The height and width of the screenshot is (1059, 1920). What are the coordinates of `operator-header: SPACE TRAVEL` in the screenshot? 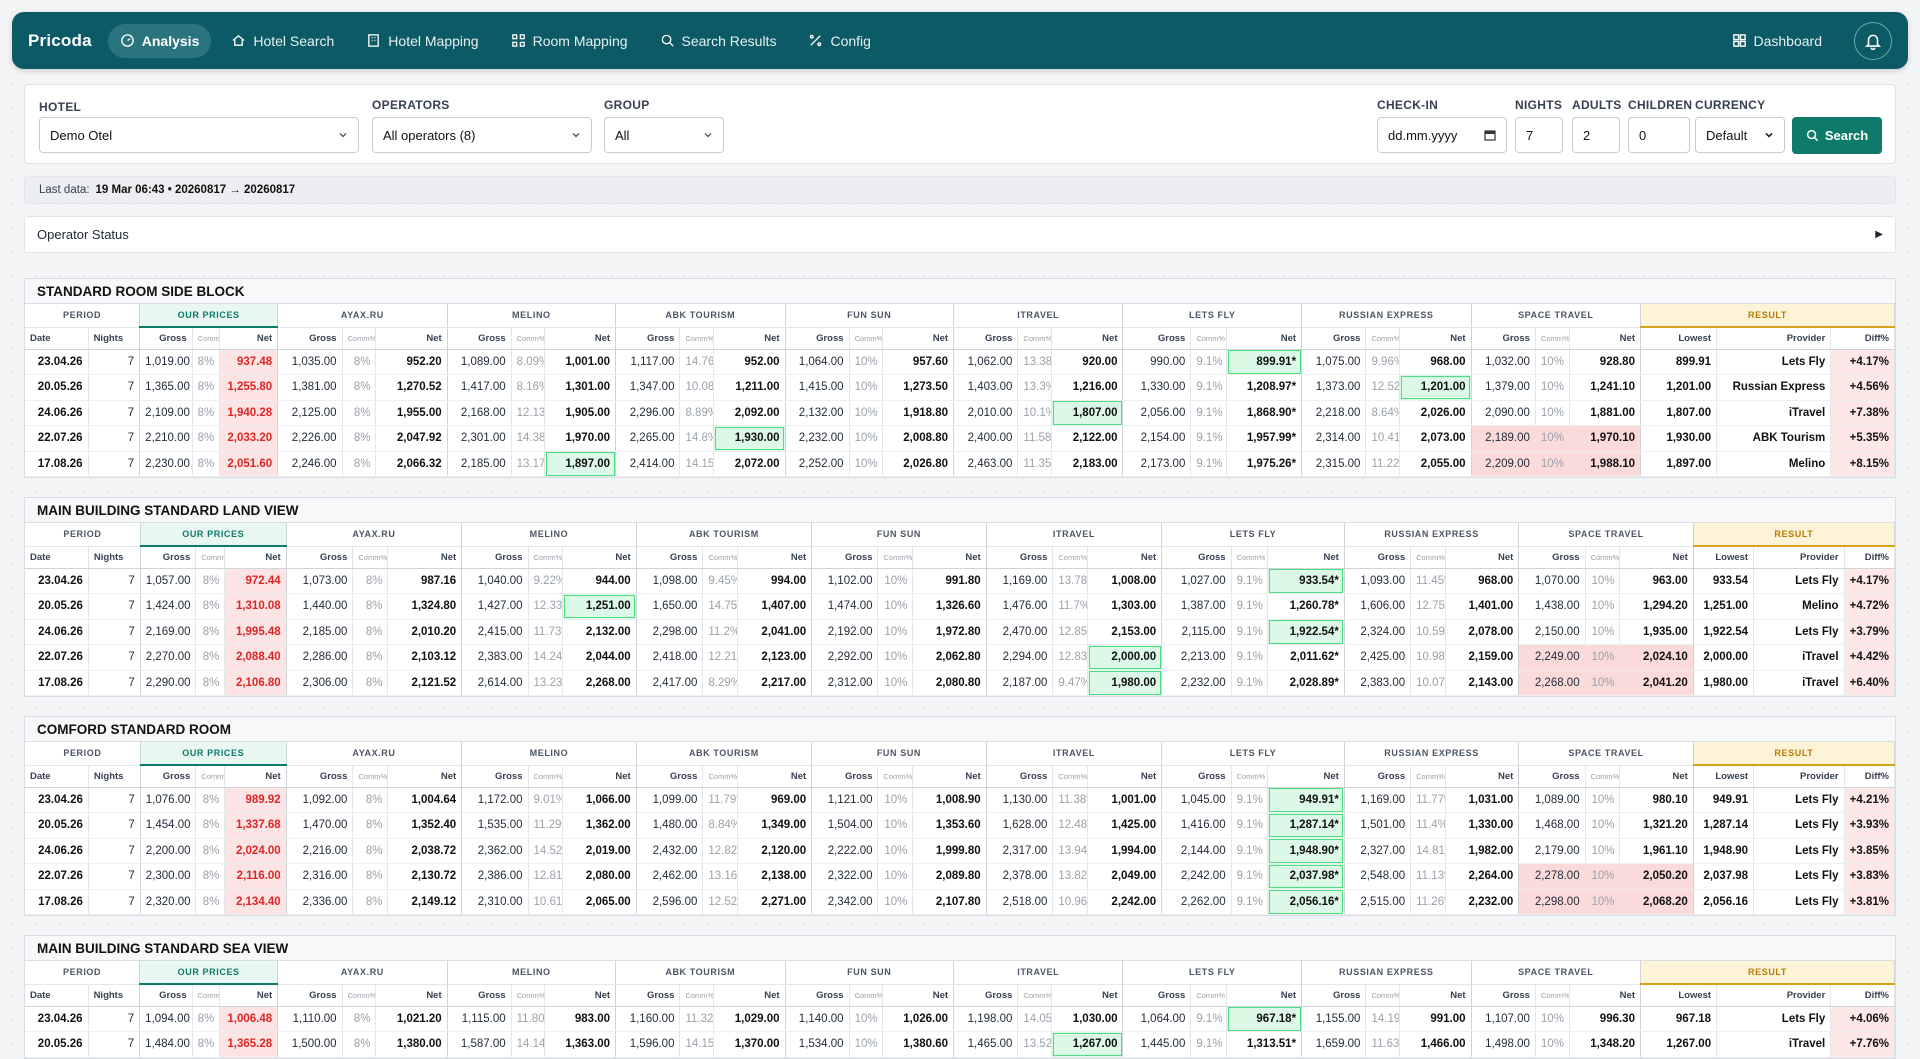 It's located at (1556, 973).